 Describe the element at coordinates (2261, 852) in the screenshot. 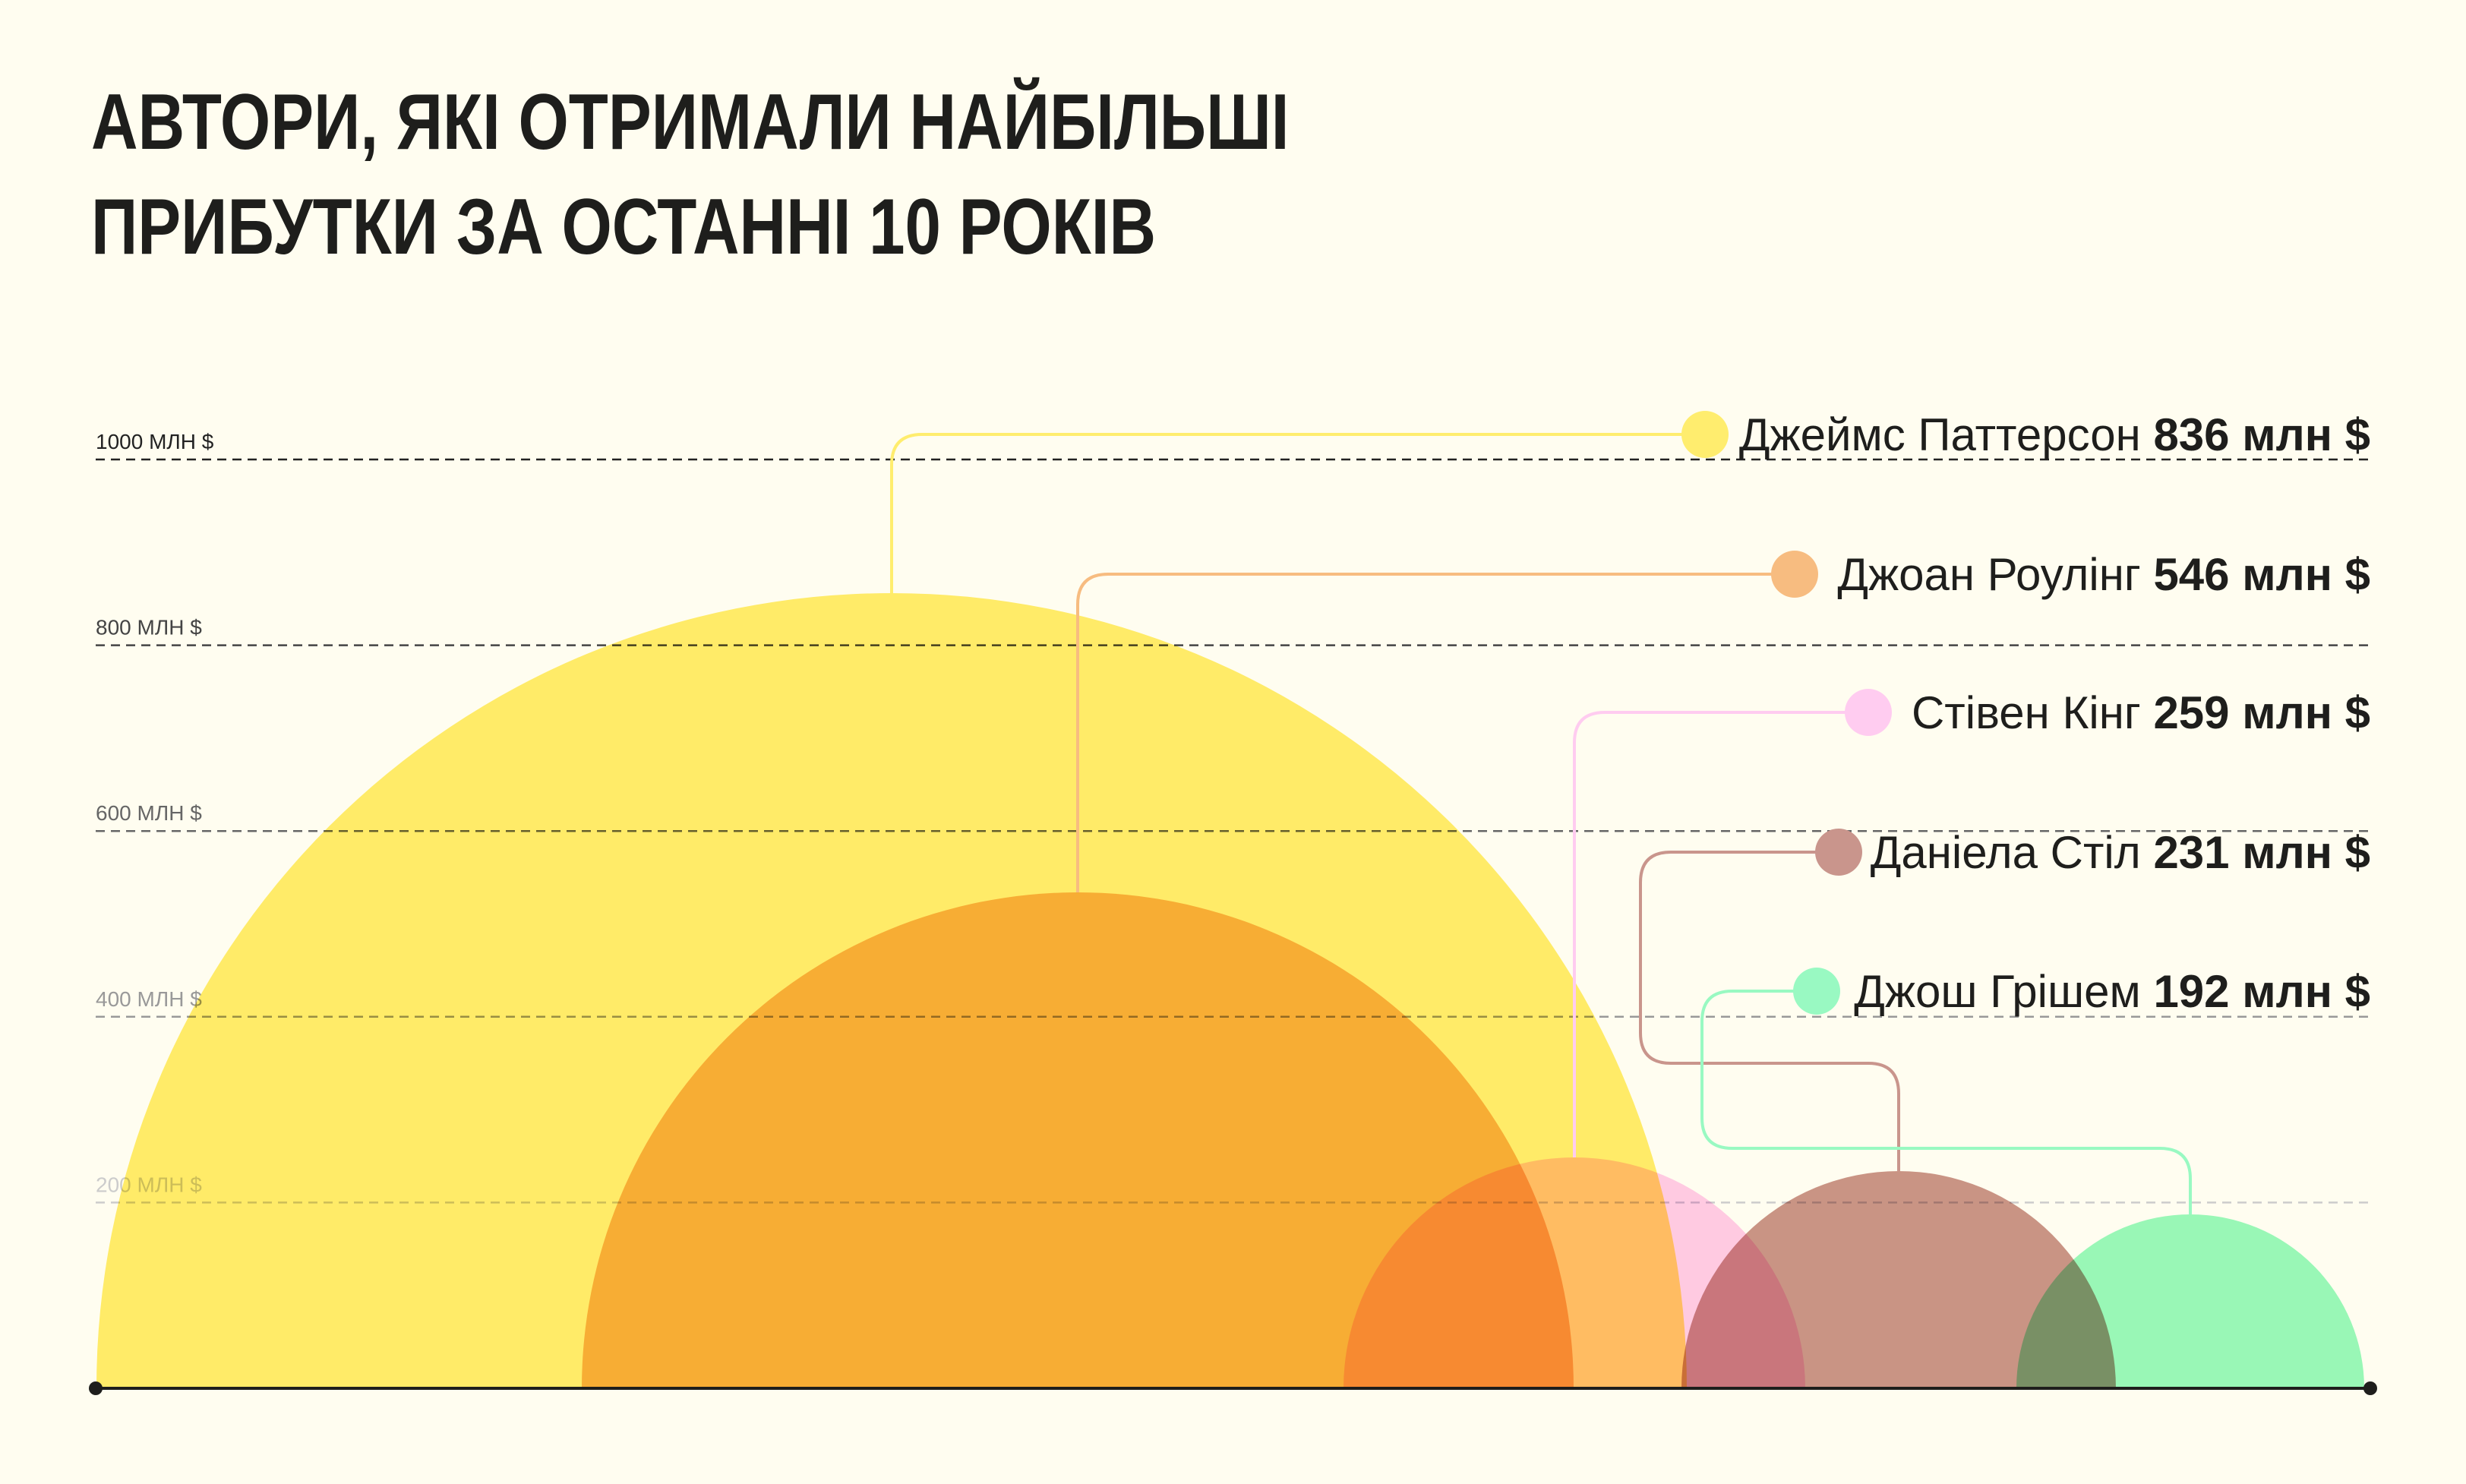

I see `author-value: 231 млн $` at that location.